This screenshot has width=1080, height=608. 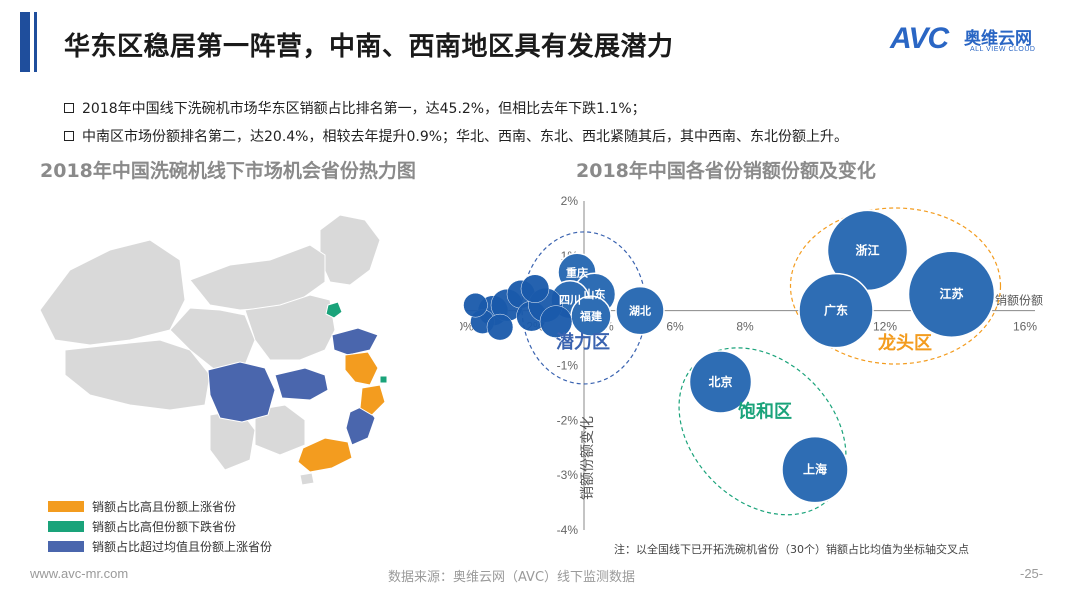 I want to click on bubble-label: 江苏, so click(x=951, y=293).